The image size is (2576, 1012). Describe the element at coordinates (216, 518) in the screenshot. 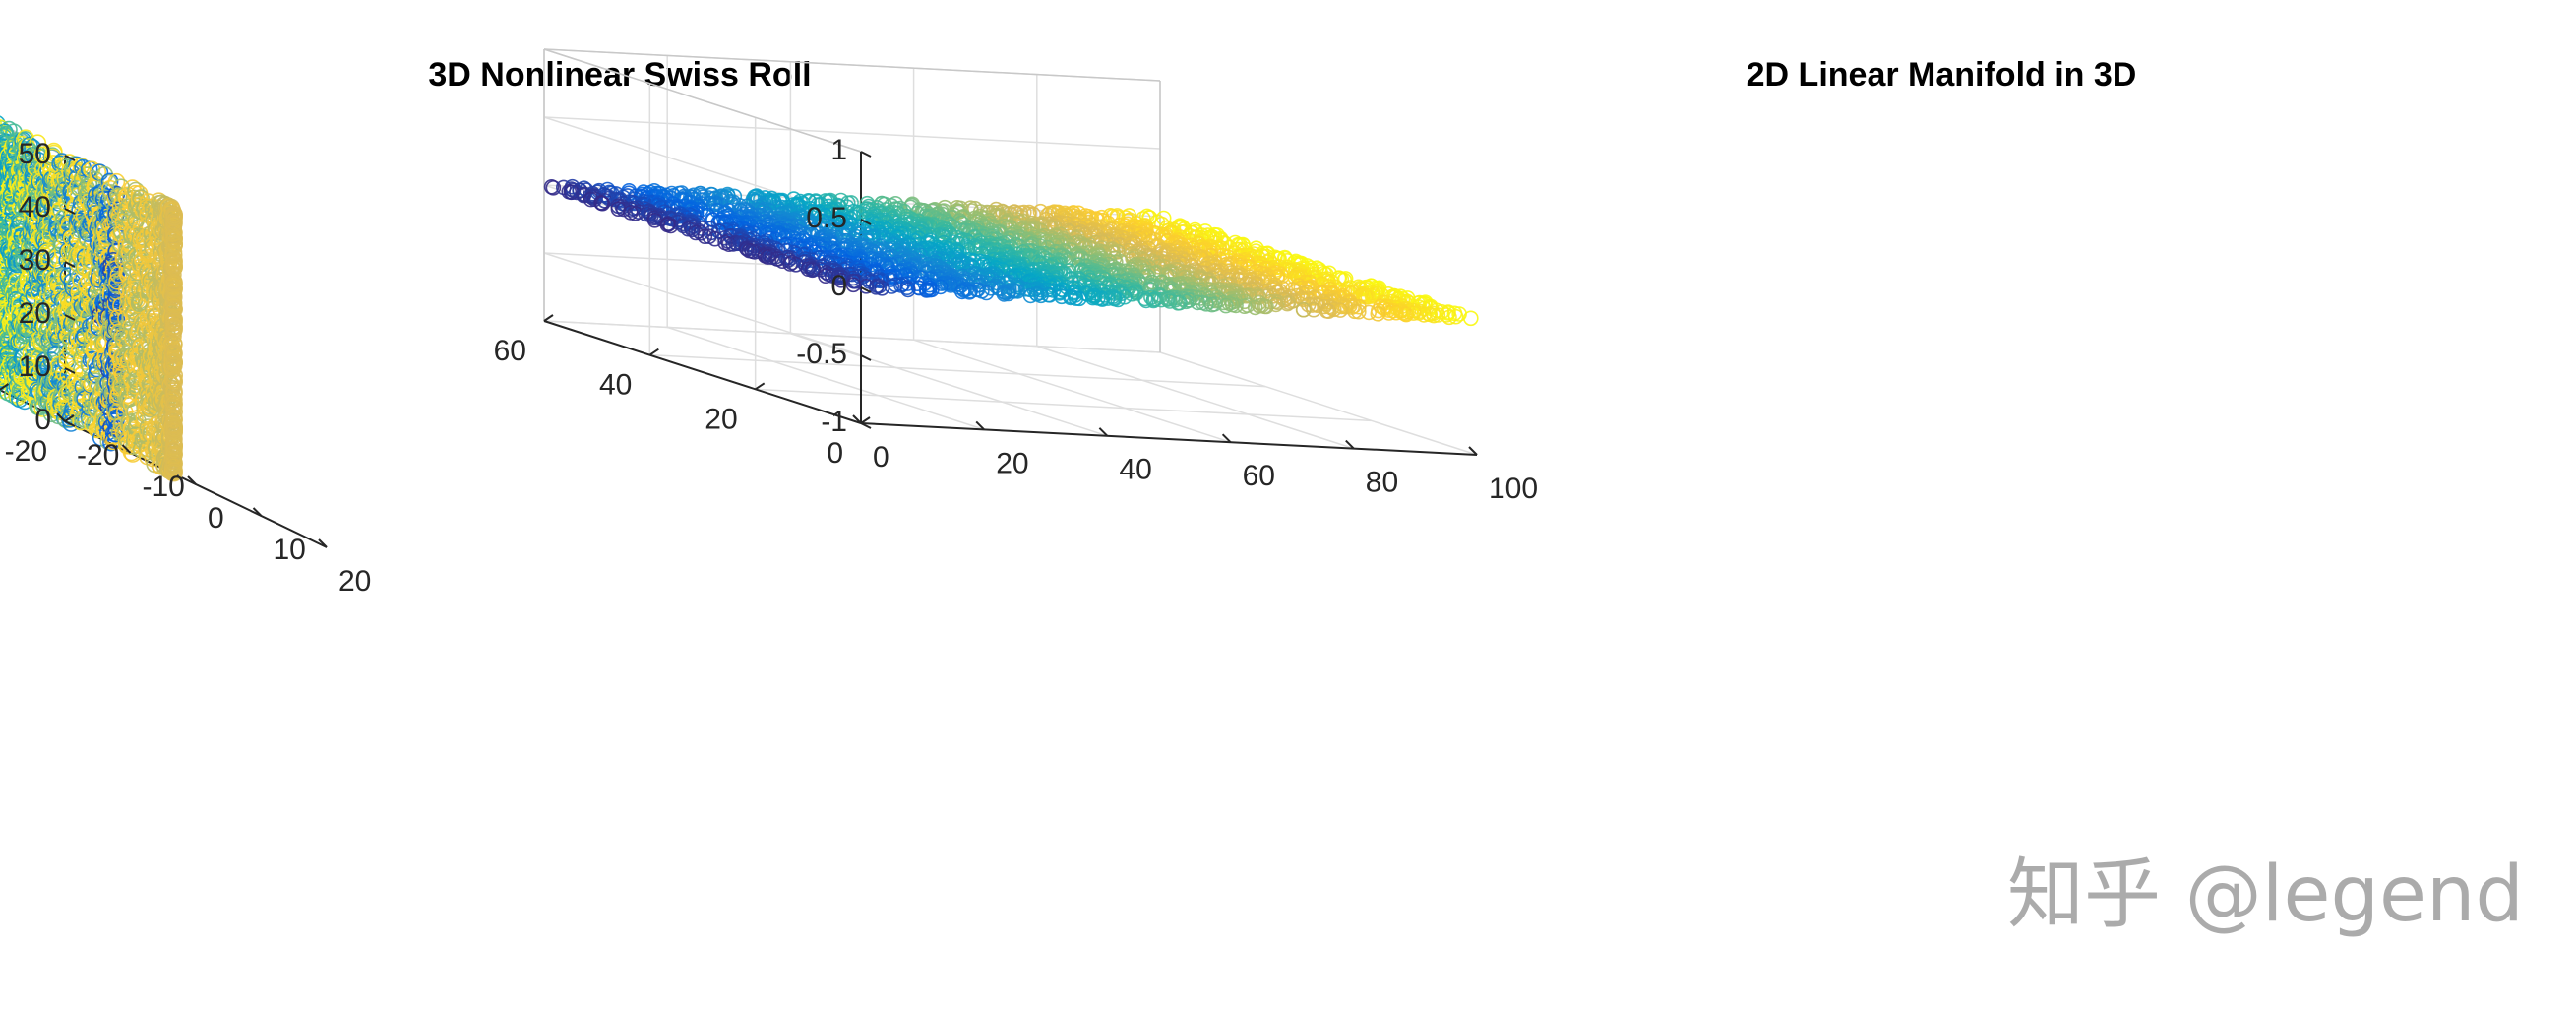

I see `x-tick-label: 0` at that location.